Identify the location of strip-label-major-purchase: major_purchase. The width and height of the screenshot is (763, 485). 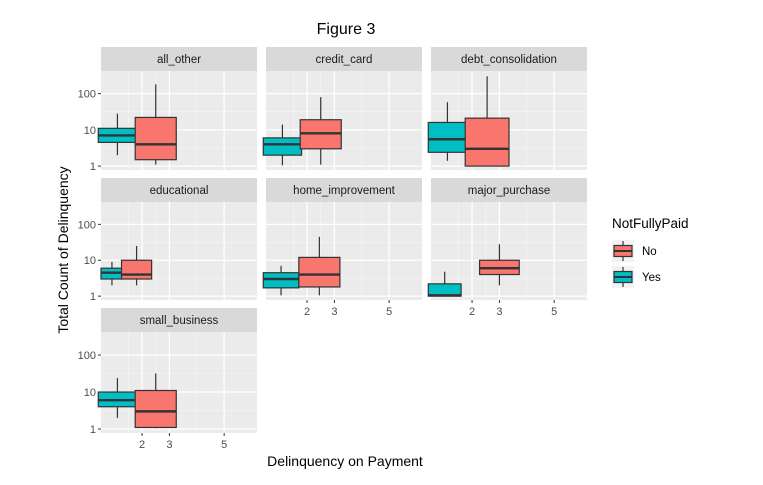
(509, 191).